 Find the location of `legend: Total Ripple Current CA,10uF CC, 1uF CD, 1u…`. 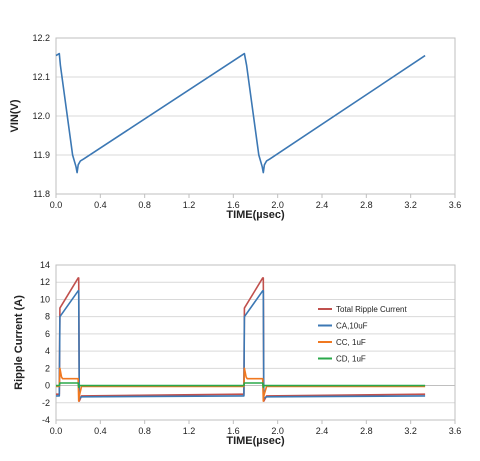

legend: Total Ripple Current CA,10uF CC, 1uF CD, 1u… is located at coordinates (362, 334).